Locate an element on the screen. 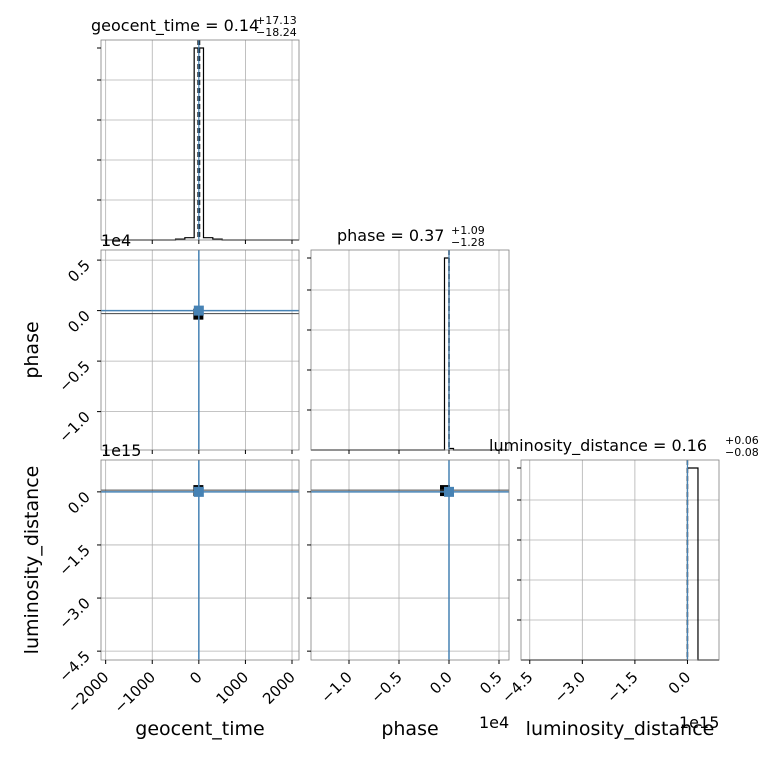 The height and width of the screenshot is (765, 760). offset-text-phase-y: 1e4 is located at coordinates (116, 240).